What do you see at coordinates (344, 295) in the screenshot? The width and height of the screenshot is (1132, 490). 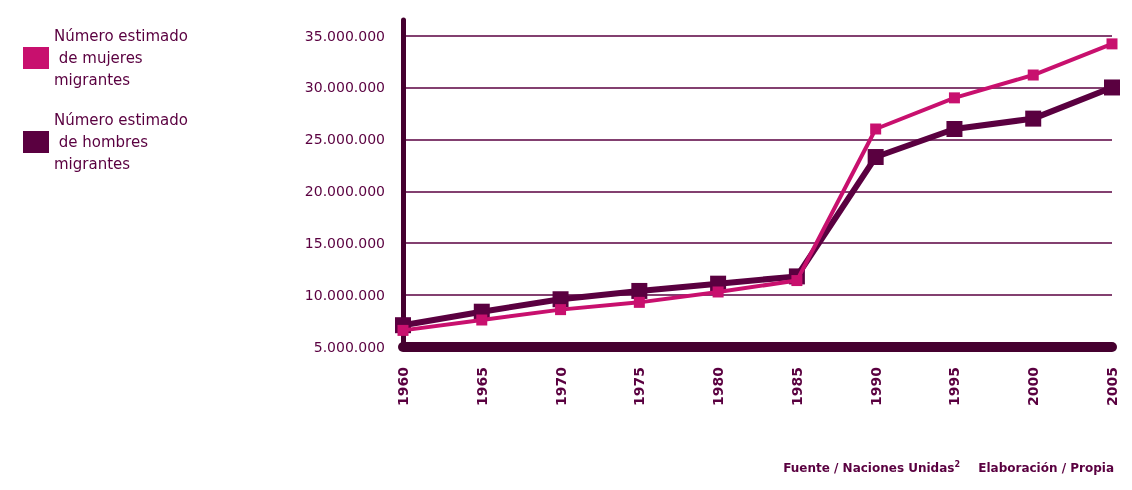 I see `y-tick-label: 10.000.000` at bounding box center [344, 295].